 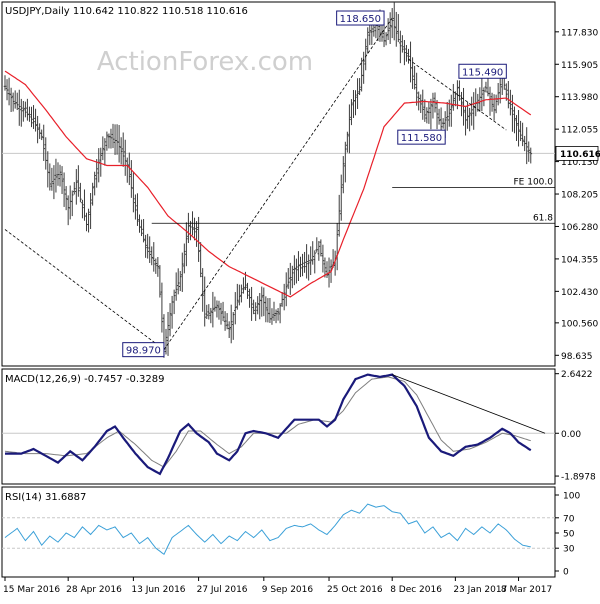 What do you see at coordinates (355, 590) in the screenshot?
I see `x-axis-tick-label: 25 Oct 2016` at bounding box center [355, 590].